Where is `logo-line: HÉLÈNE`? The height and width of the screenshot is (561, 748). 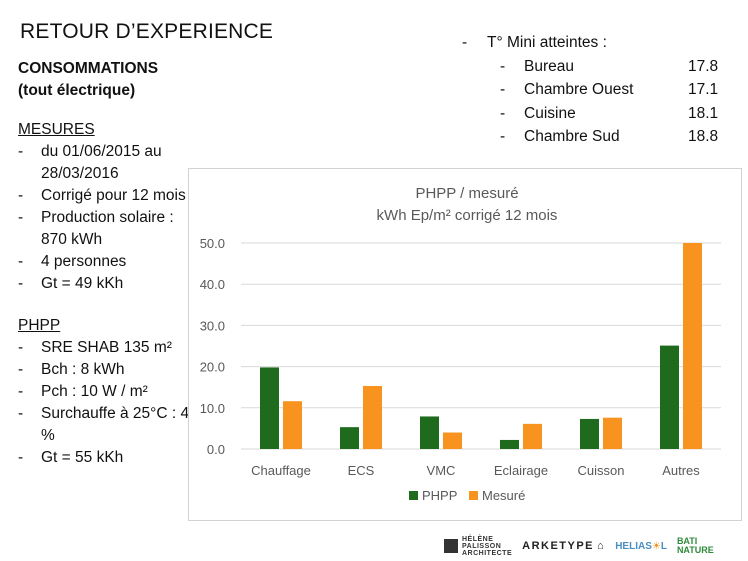
logo-line: HÉLÈNE is located at coordinates (478, 539).